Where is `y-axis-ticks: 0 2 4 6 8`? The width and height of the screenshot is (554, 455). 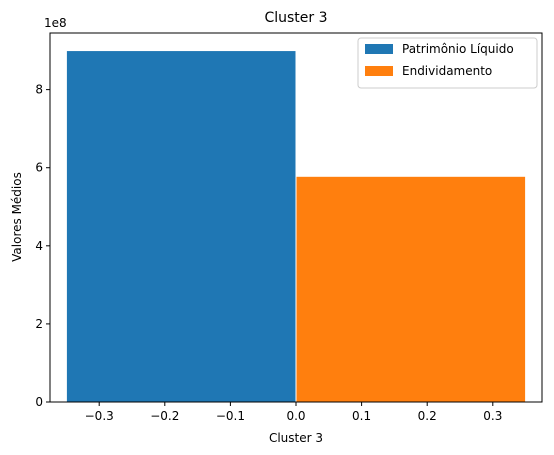
y-axis-ticks: 0 2 4 6 8 is located at coordinates (42, 246).